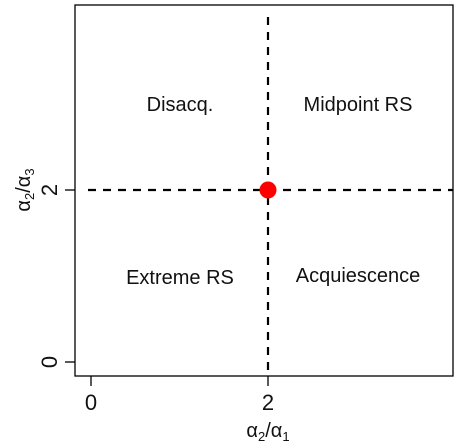  Describe the element at coordinates (25, 189) in the screenshot. I see `y-axis-label: α2/α3` at that location.